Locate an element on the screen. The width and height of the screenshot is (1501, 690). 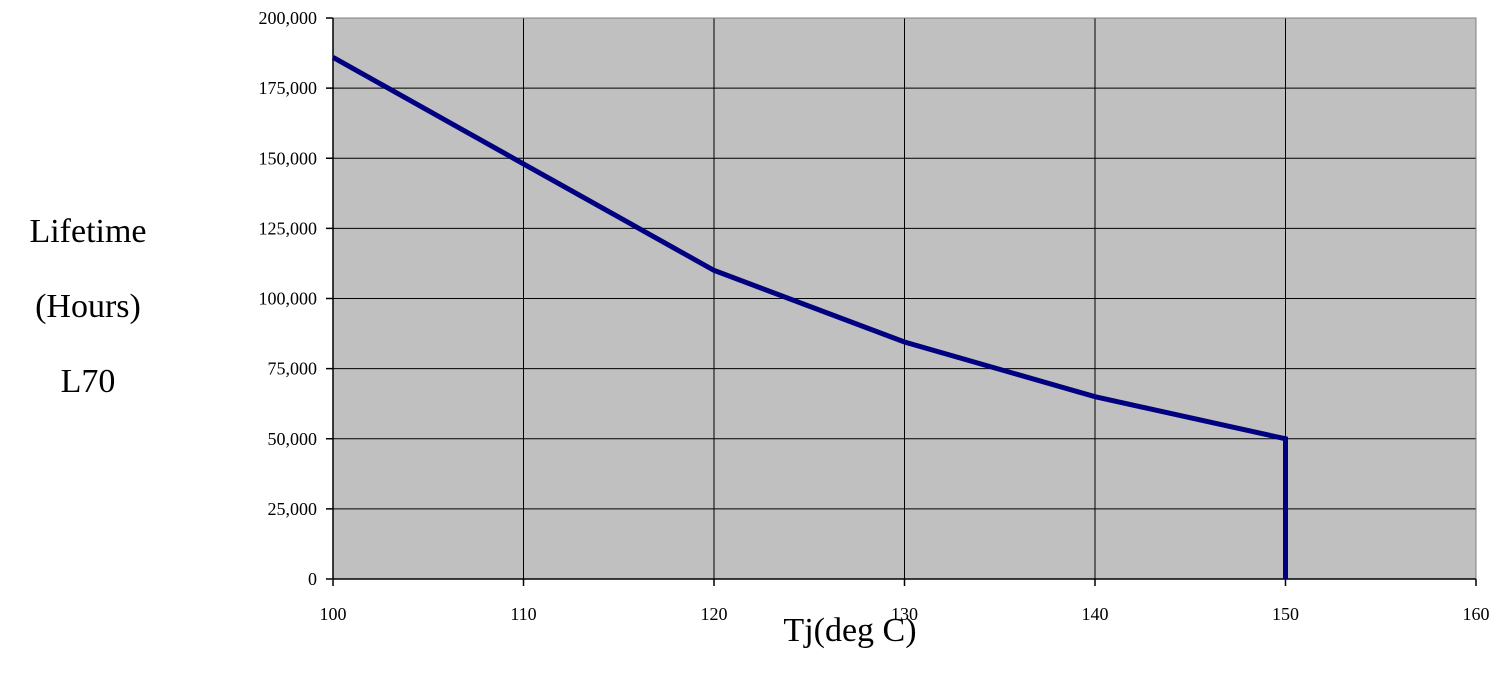
y-tick-label: 25,000 is located at coordinates (293, 509).